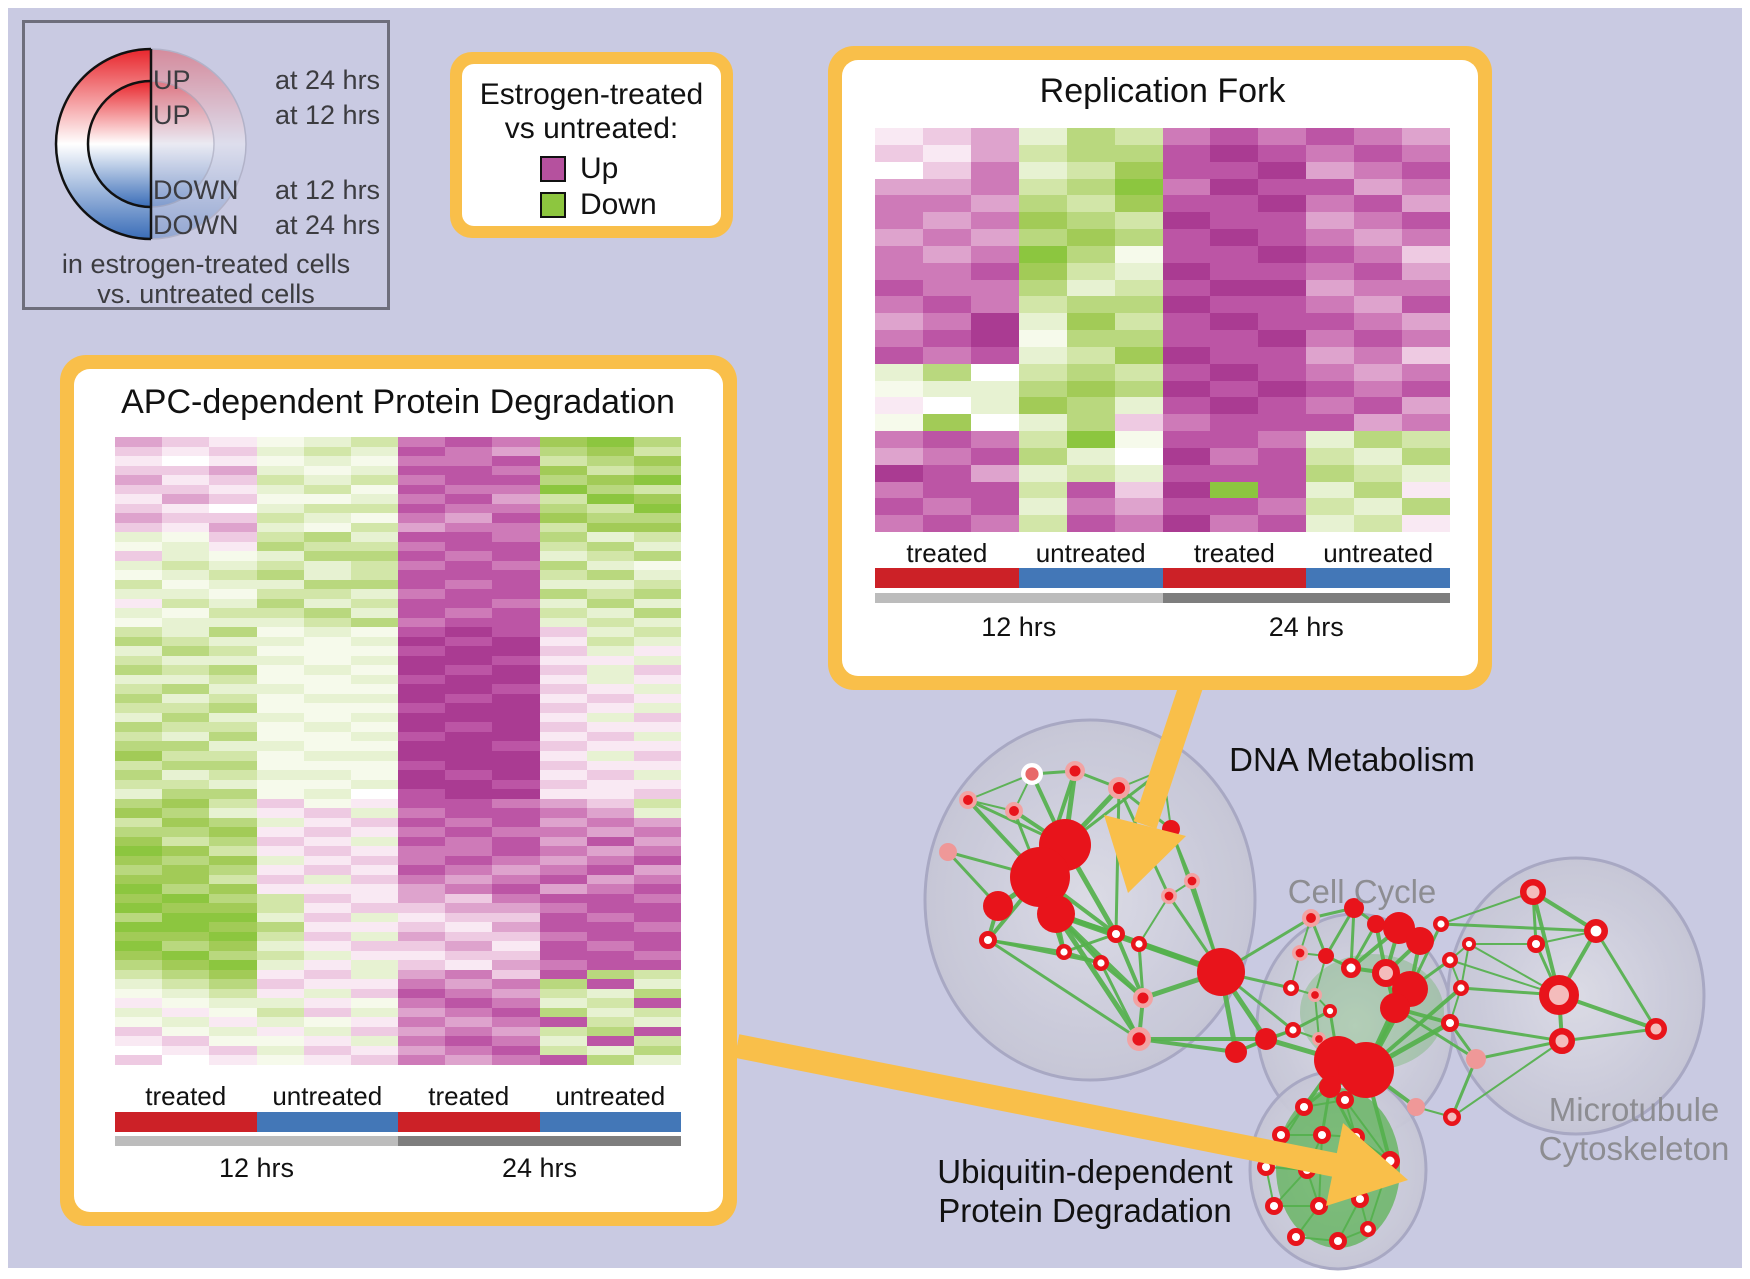 The height and width of the screenshot is (1279, 1750). What do you see at coordinates (947, 553) in the screenshot?
I see `group-label: treated` at bounding box center [947, 553].